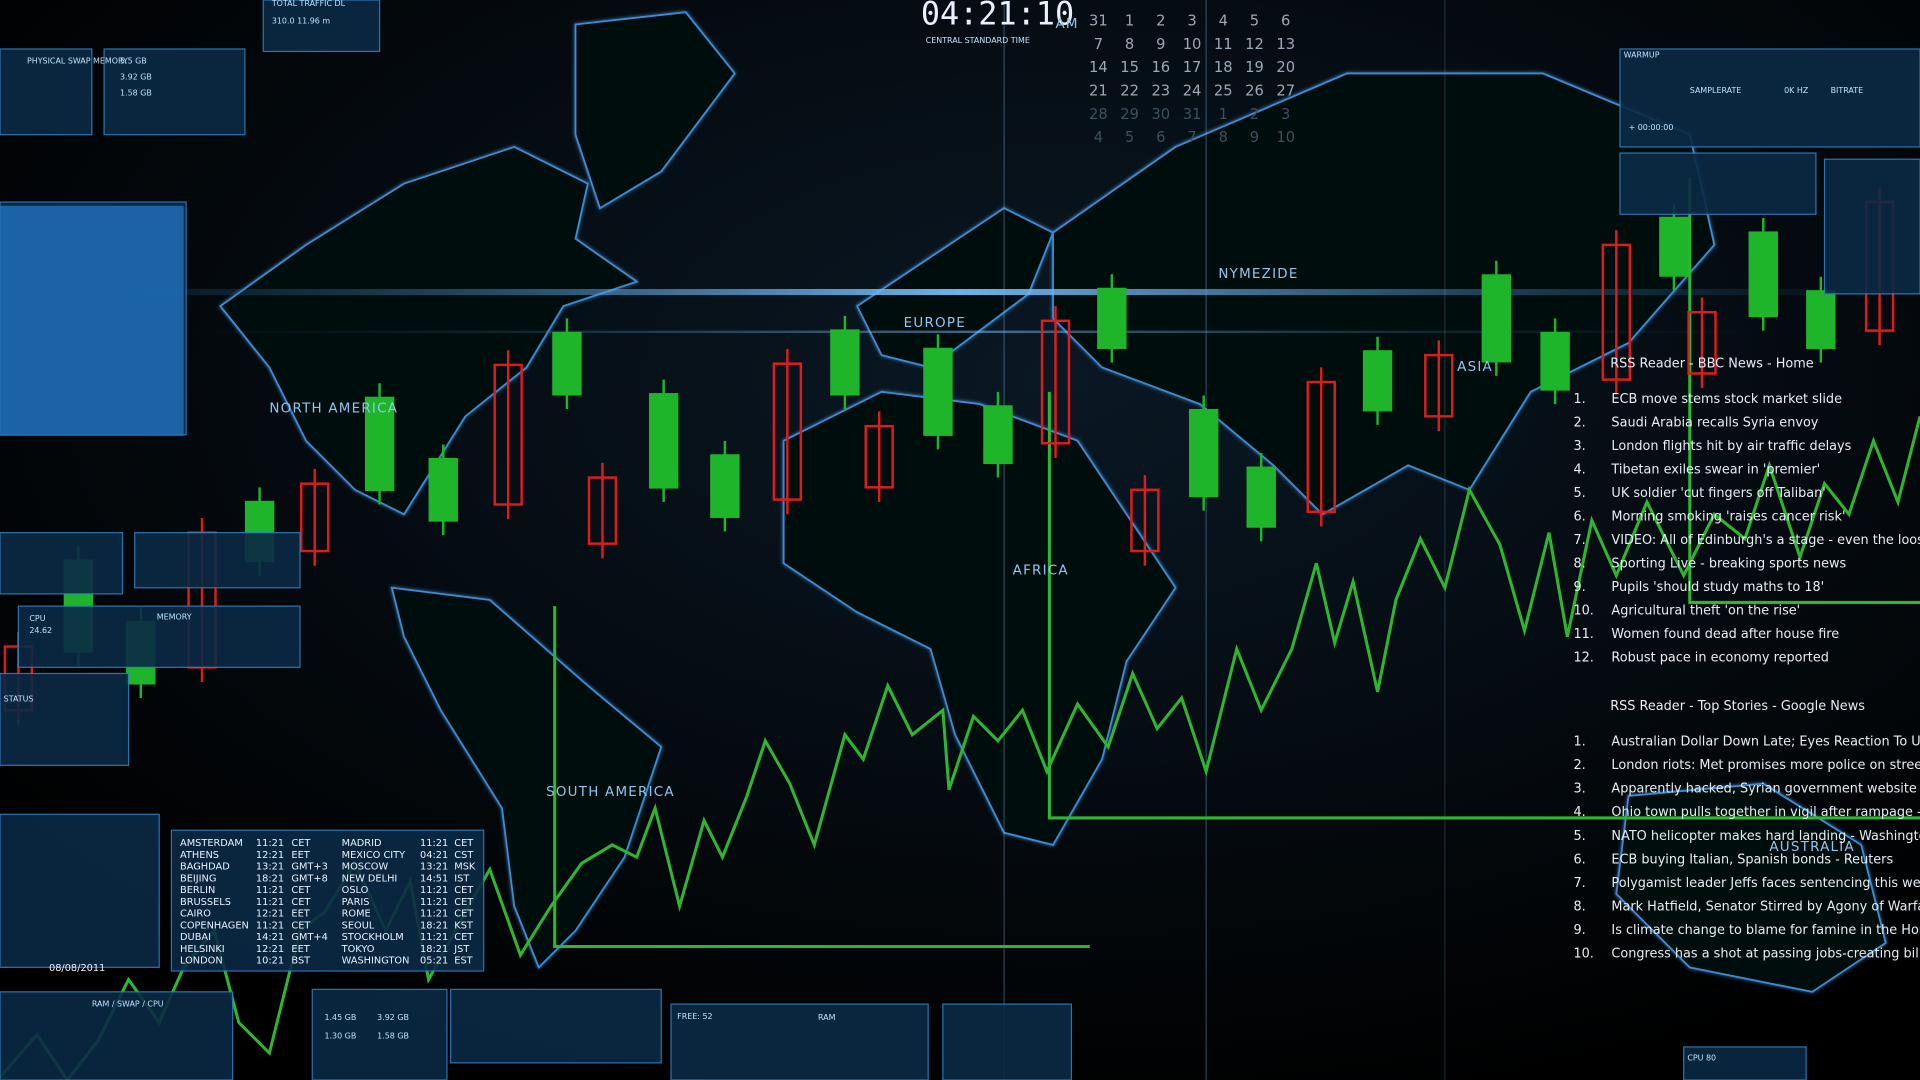 The width and height of the screenshot is (1920, 1080). I want to click on label: 12, so click(1254, 44).